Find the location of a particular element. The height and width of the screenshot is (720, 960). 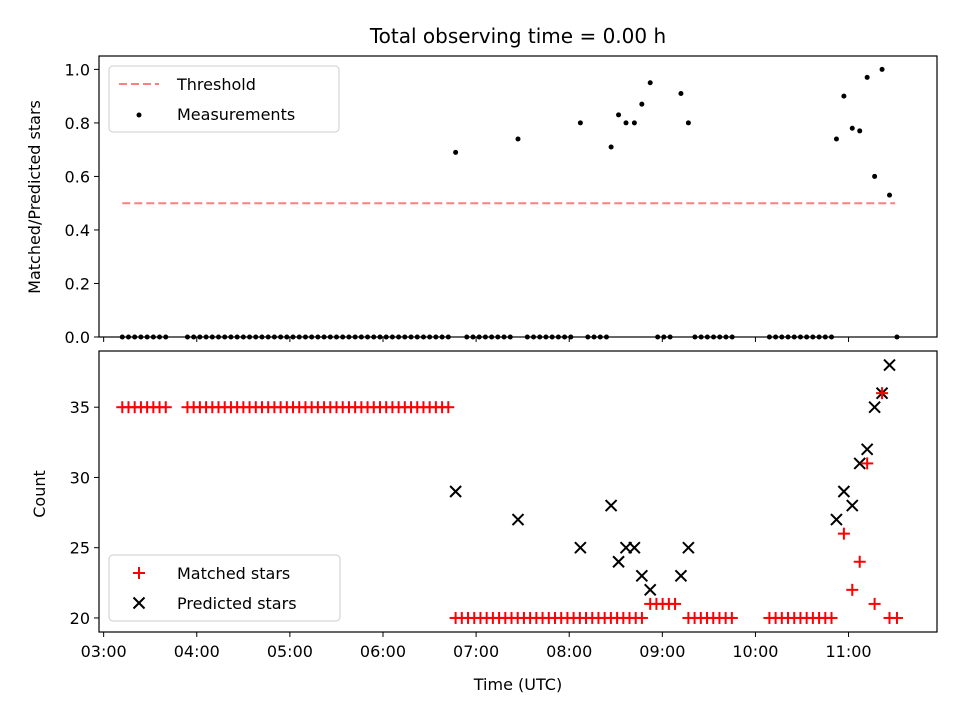

y-tick-label: 25 is located at coordinates (80, 548).